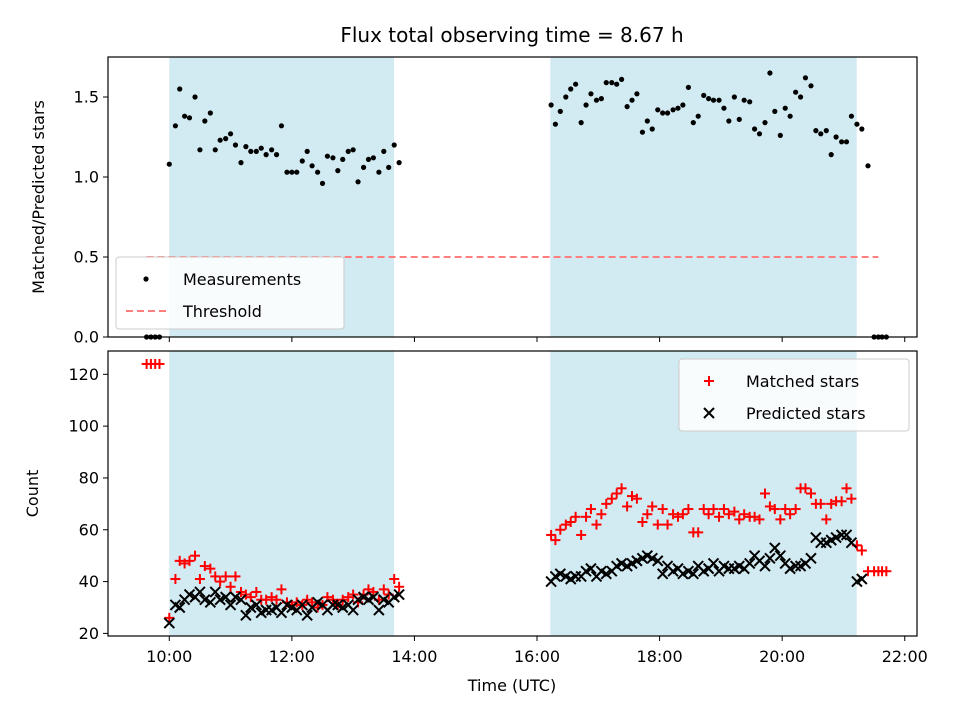 The image size is (960, 720). I want to click on y-tick-label: 0.5, so click(86, 257).